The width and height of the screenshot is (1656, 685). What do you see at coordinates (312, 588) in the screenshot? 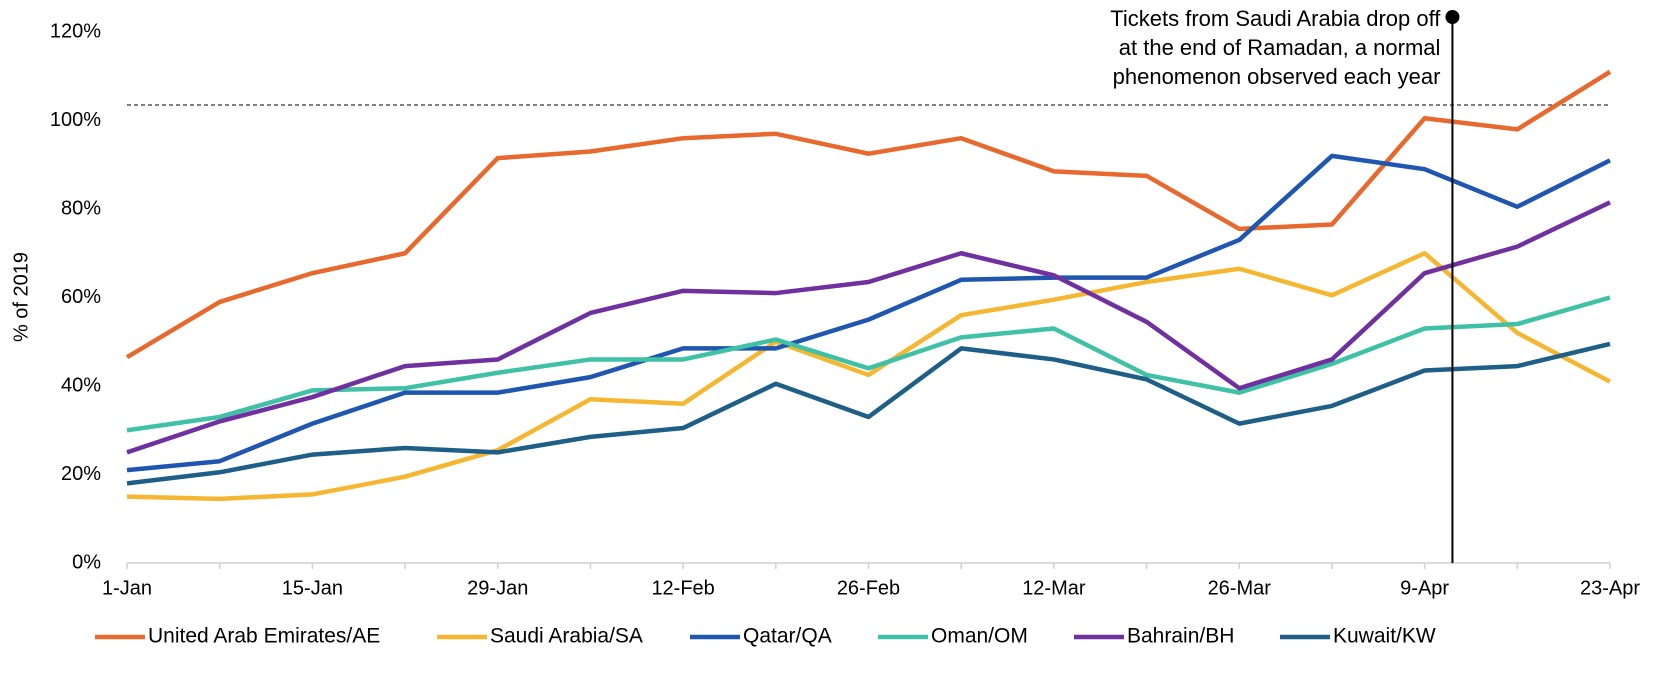
I see `x-tick-label: 15-Jan` at bounding box center [312, 588].